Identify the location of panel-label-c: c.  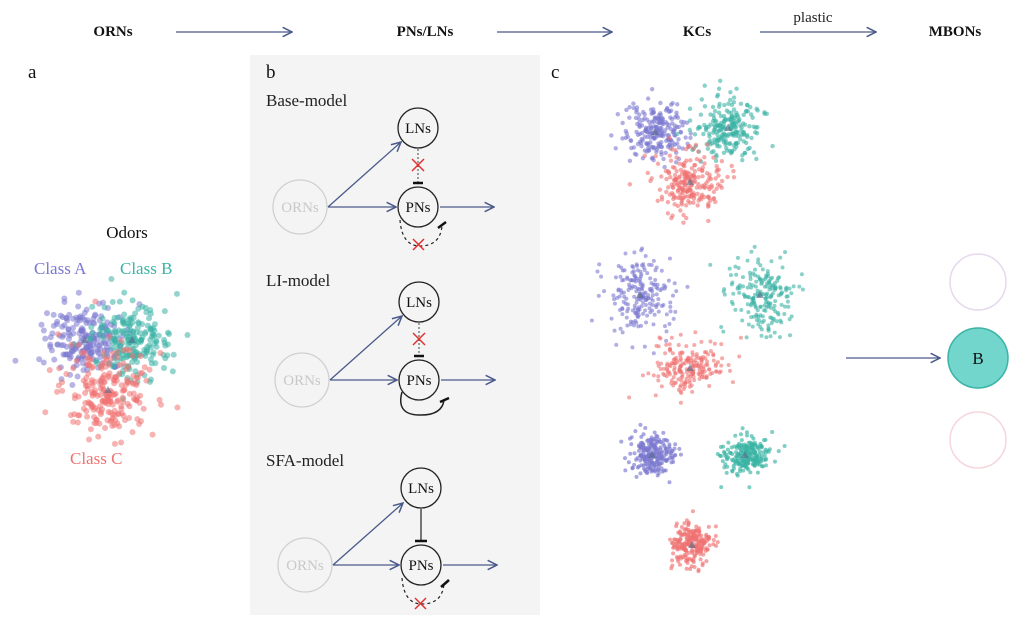
(555, 72).